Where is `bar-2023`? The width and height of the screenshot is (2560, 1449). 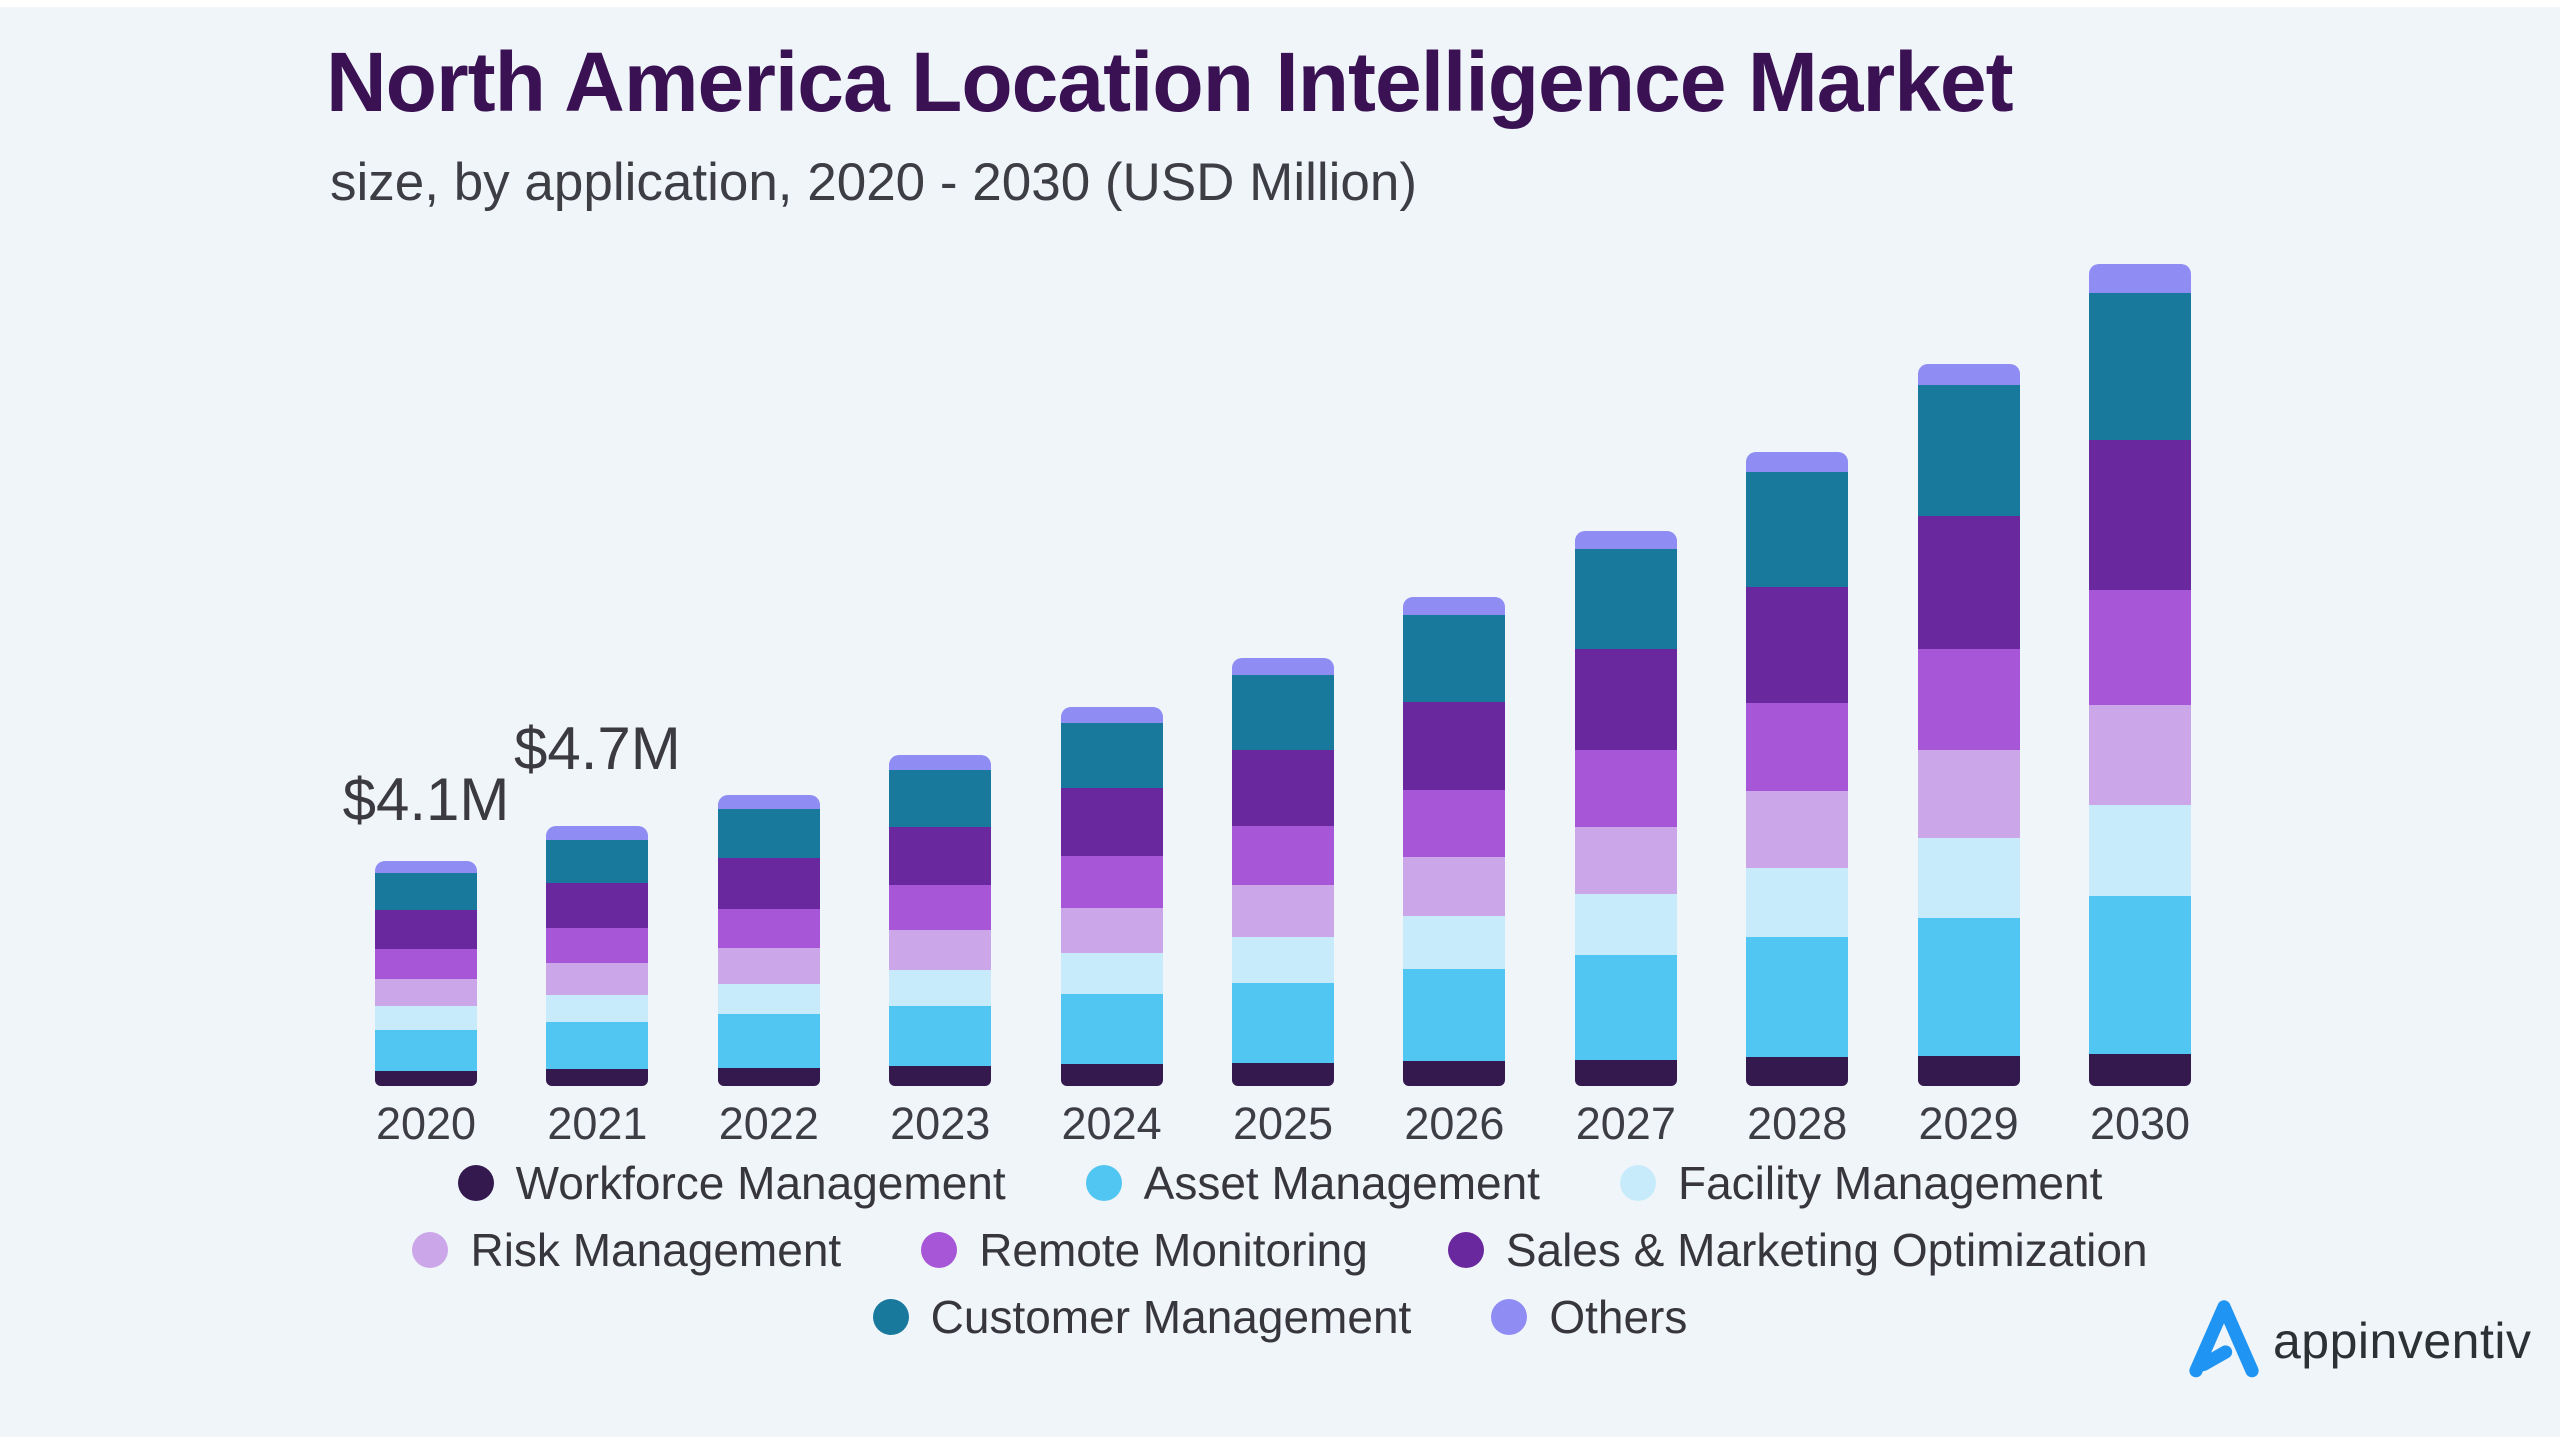 bar-2023 is located at coordinates (940, 920).